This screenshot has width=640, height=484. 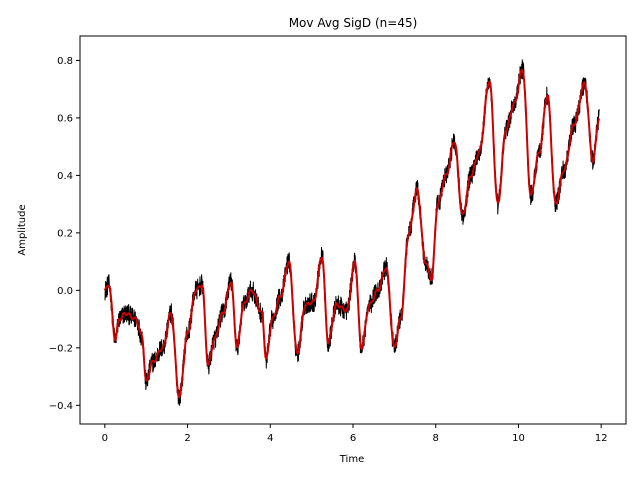 I want to click on x-tick-label: 10, so click(x=518, y=438).